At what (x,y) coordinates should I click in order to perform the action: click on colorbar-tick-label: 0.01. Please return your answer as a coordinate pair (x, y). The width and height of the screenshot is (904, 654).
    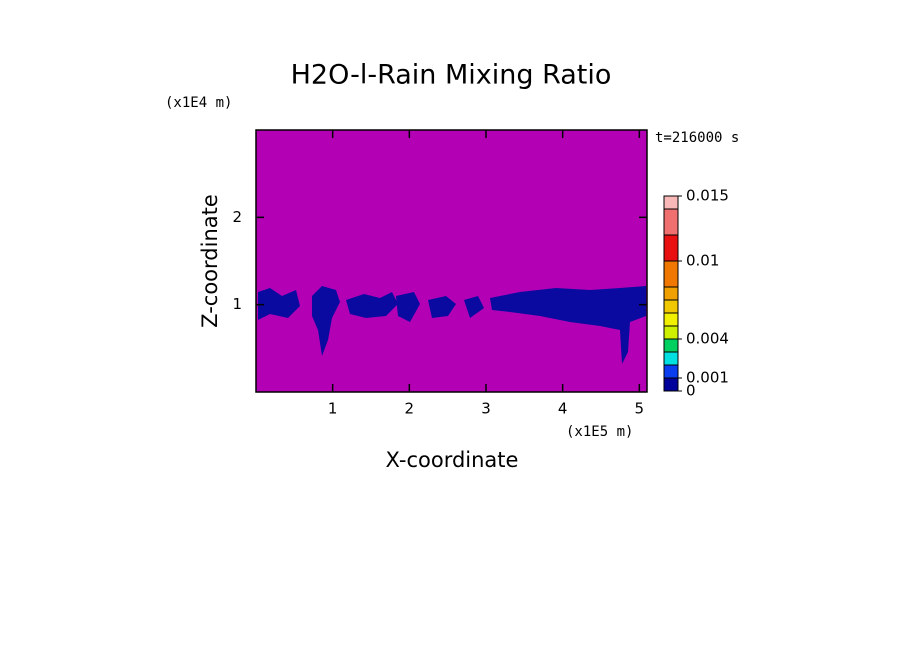
    Looking at the image, I should click on (702, 261).